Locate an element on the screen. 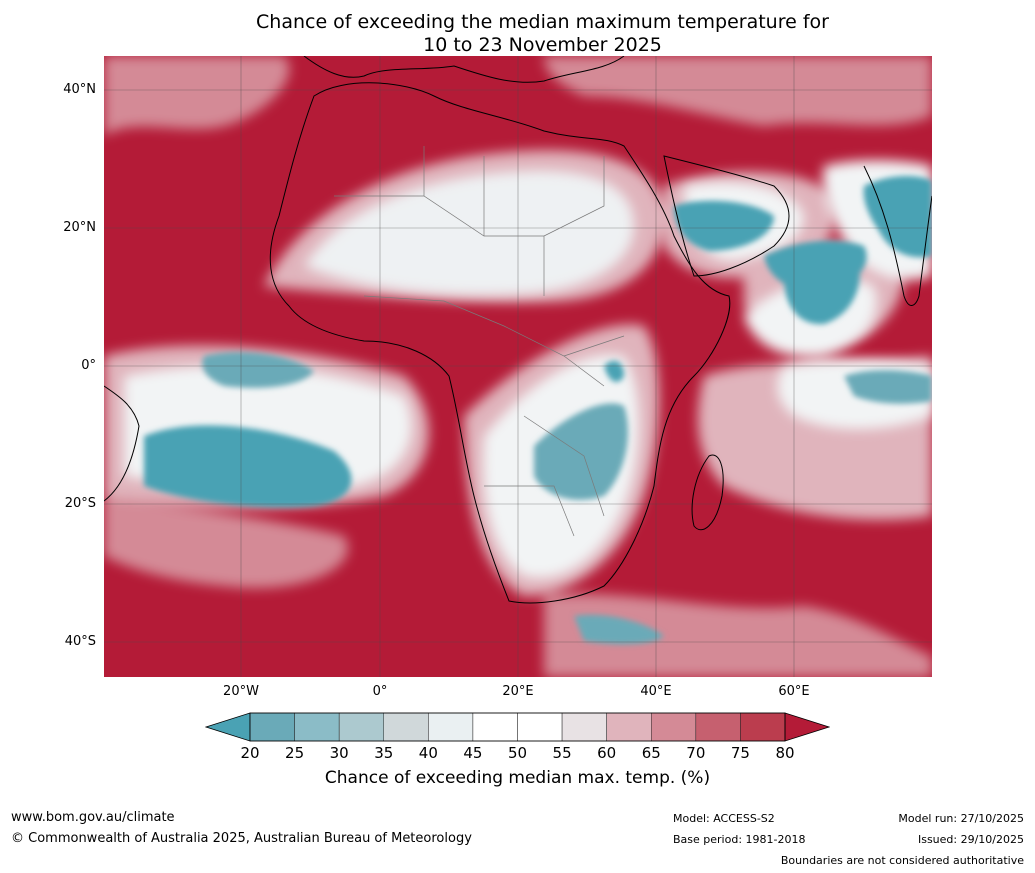  lon-label-20w: 20°W is located at coordinates (241, 691).